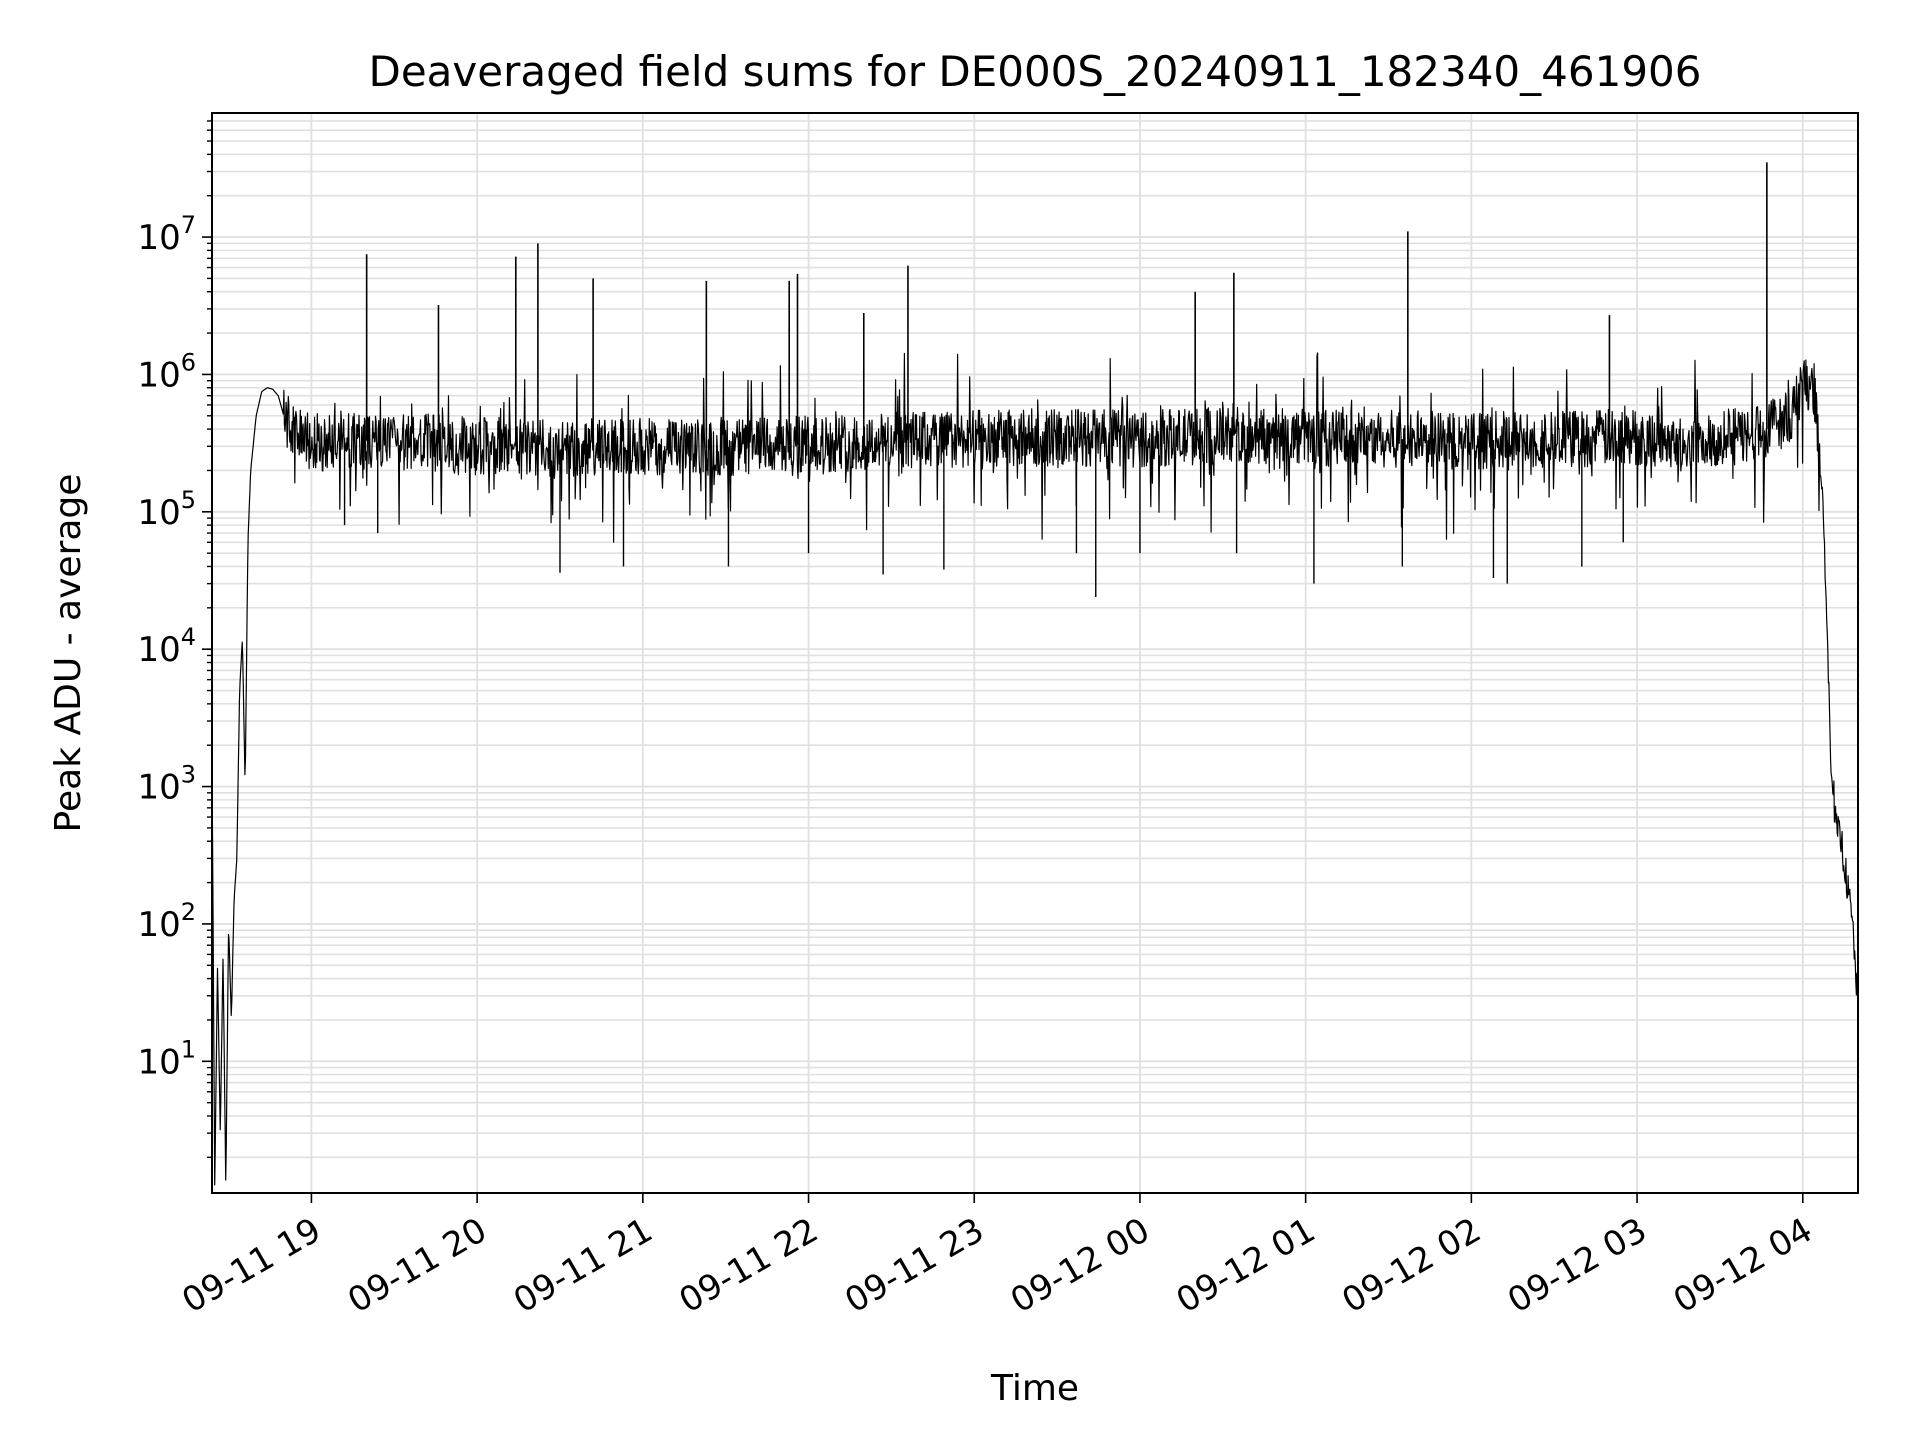 The image size is (1920, 1445). I want to click on y-axis-label: Peak ADU - average, so click(68, 653).